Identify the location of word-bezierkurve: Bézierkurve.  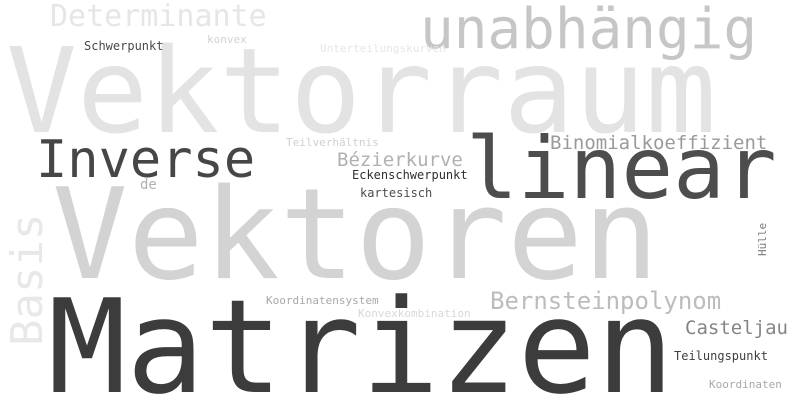
(400, 160).